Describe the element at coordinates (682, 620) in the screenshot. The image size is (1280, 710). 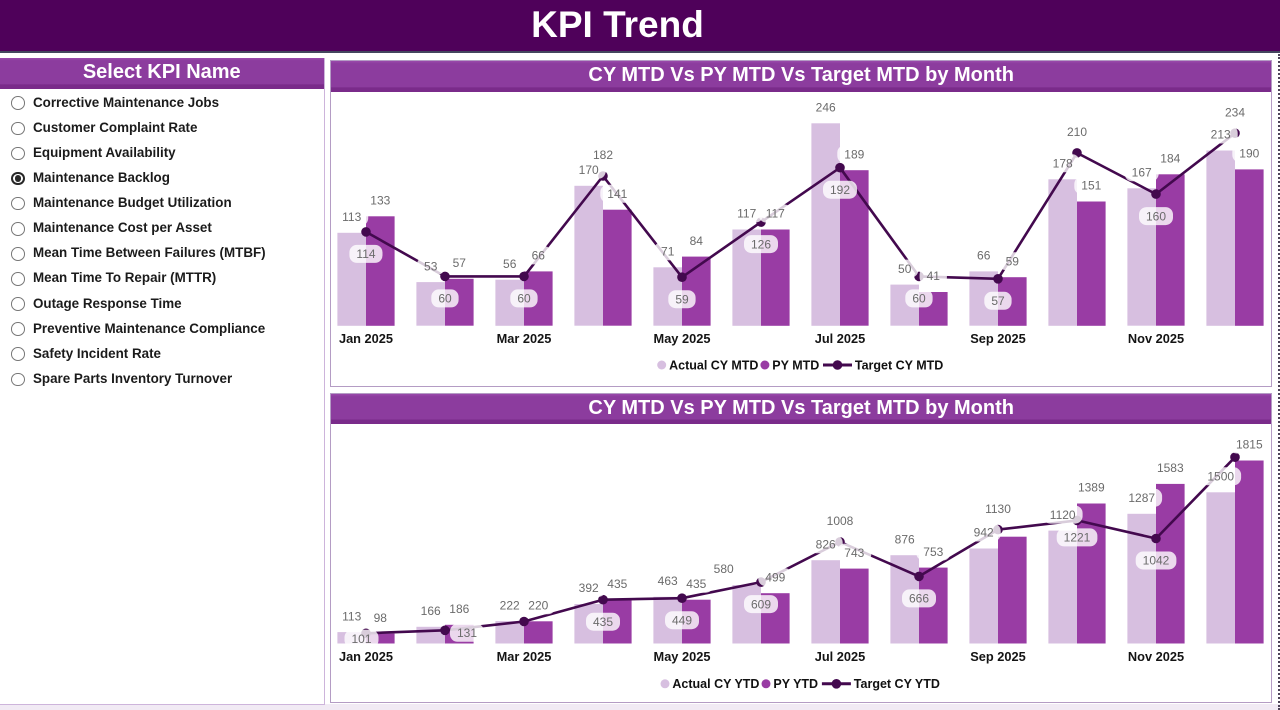
I see `svg-text: 449` at that location.